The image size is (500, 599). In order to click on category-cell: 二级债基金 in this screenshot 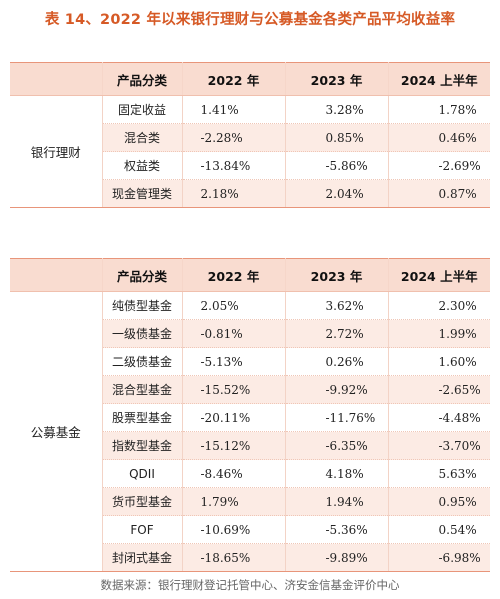, I will do `click(142, 361)`.